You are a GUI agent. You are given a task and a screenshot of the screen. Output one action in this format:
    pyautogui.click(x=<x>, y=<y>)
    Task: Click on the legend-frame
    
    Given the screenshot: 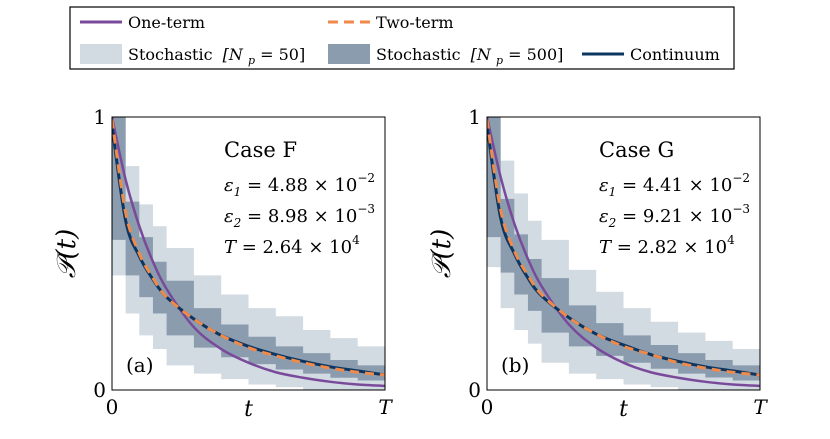 What is the action you would take?
    pyautogui.click(x=402, y=38)
    